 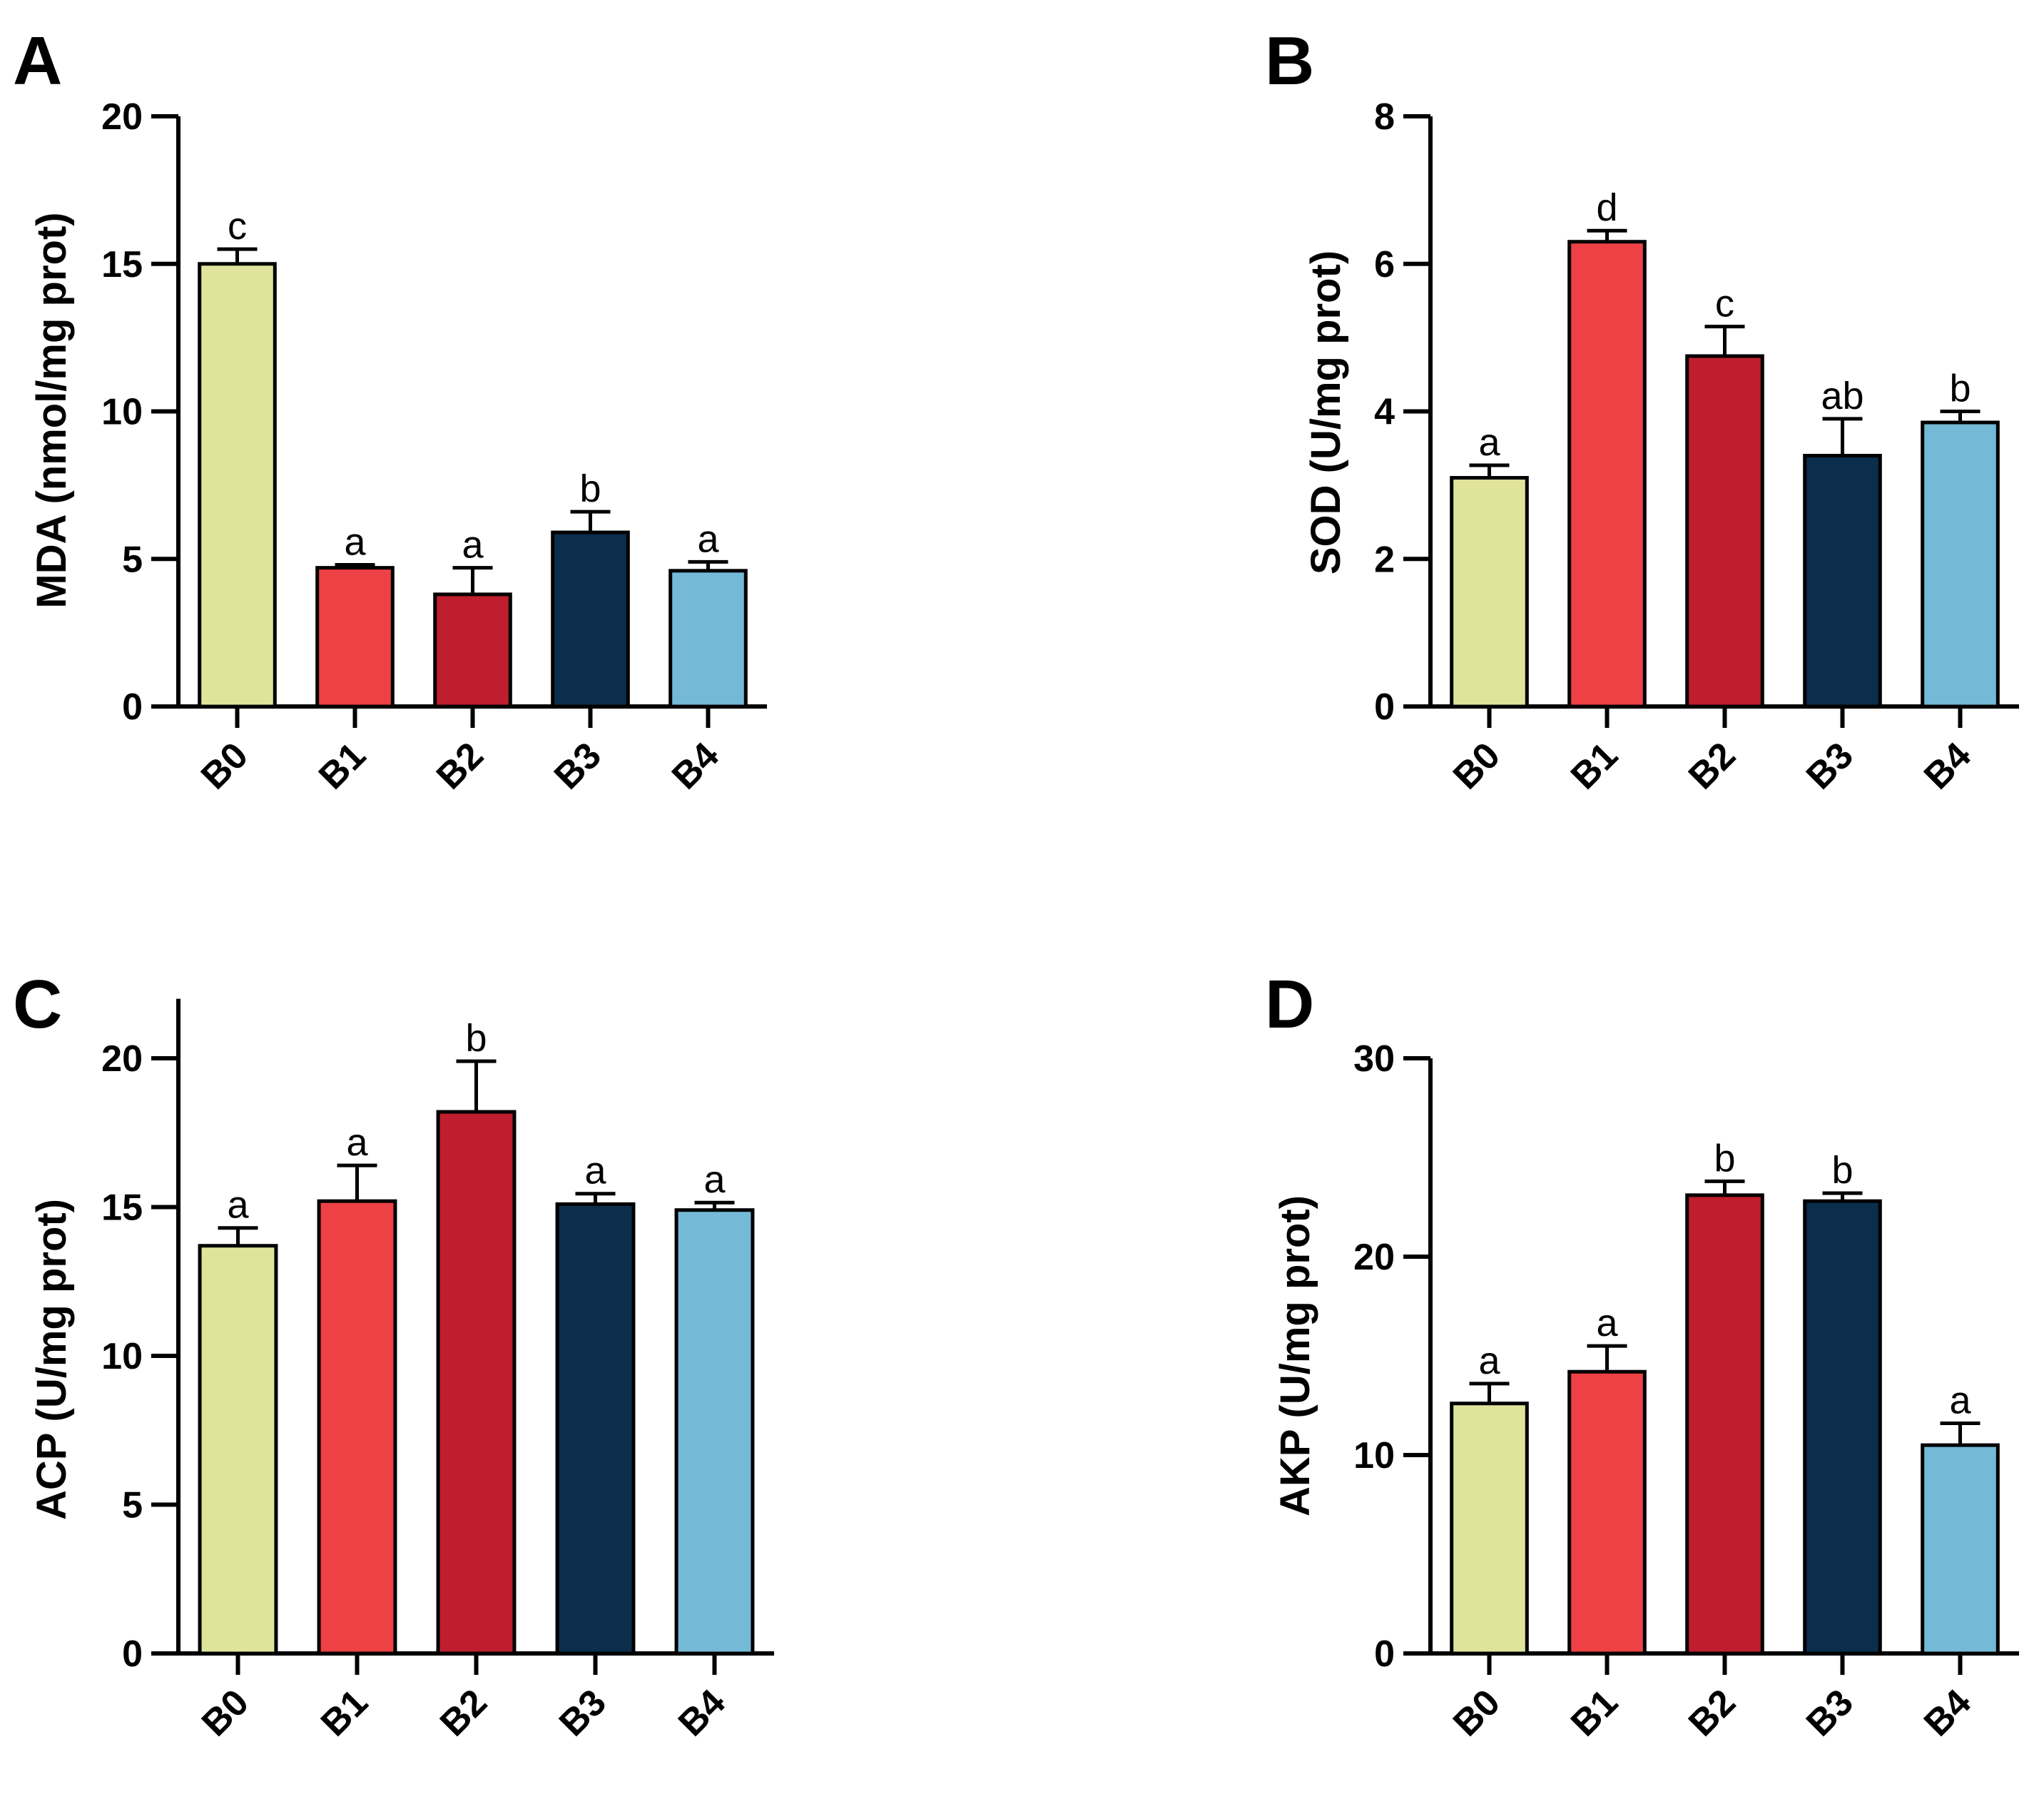 What do you see at coordinates (1289, 1004) in the screenshot?
I see `panel-d-letter: D` at bounding box center [1289, 1004].